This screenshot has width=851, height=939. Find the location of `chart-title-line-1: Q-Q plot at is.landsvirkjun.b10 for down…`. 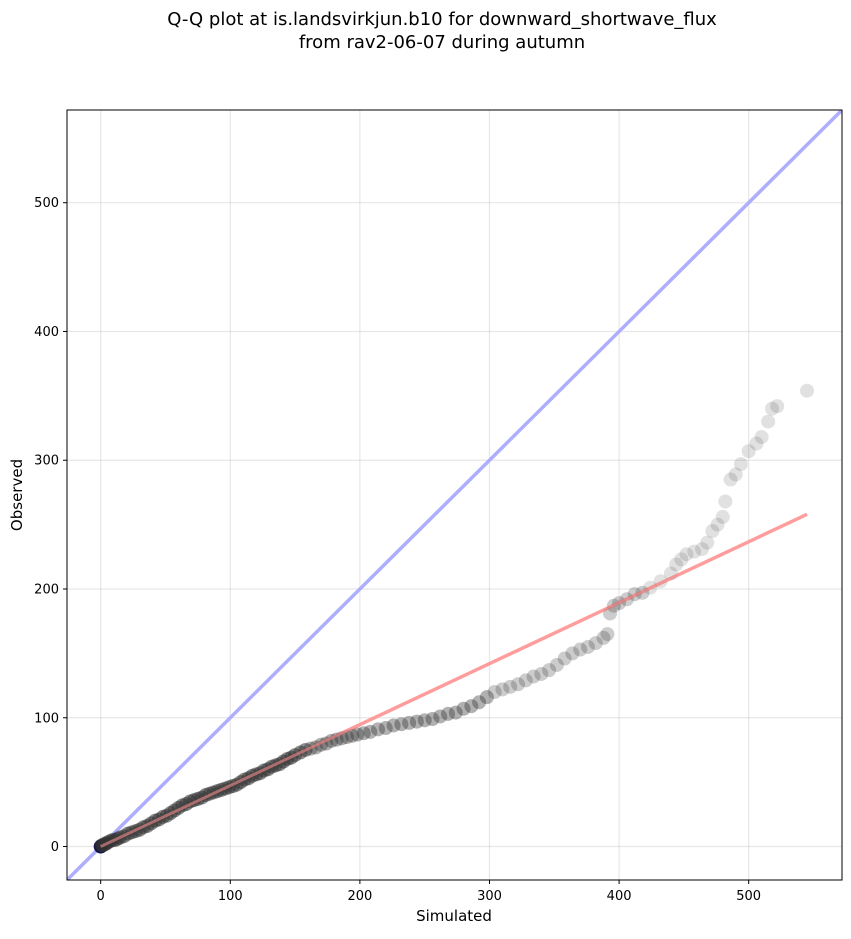

chart-title-line-1: Q-Q plot at is.landsvirkjun.b10 for down… is located at coordinates (442, 19).